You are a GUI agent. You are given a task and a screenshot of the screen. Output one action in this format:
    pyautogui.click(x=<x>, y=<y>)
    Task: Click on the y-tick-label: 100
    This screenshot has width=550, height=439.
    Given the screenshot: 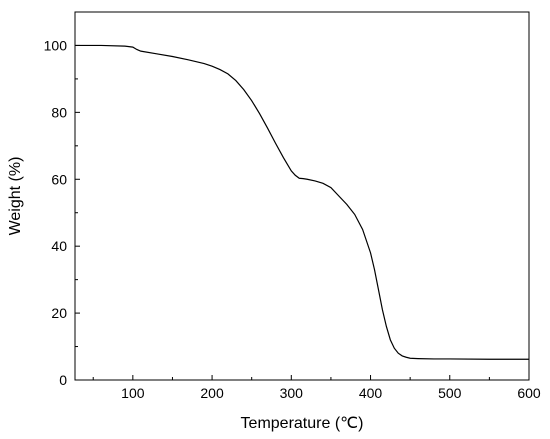 What is the action you would take?
    pyautogui.click(x=56, y=45)
    